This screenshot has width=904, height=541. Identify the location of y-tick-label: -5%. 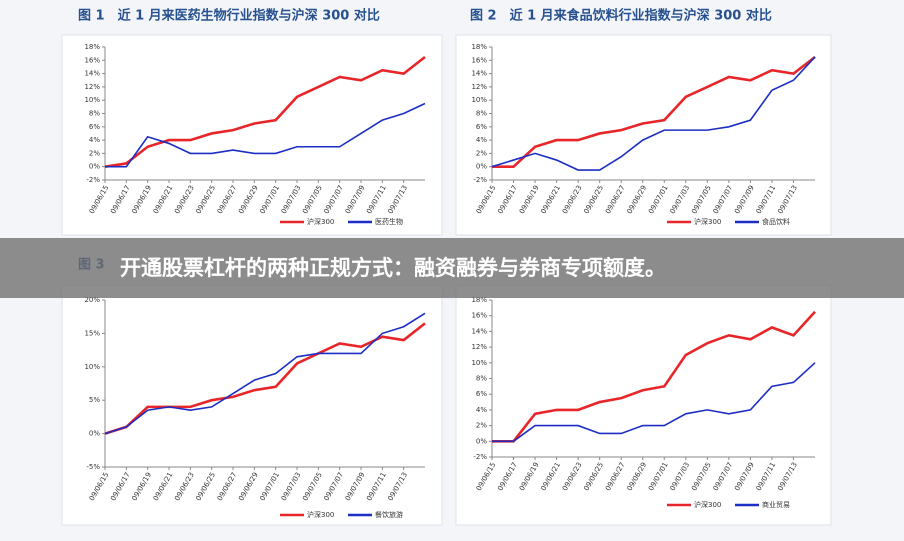
(93, 467).